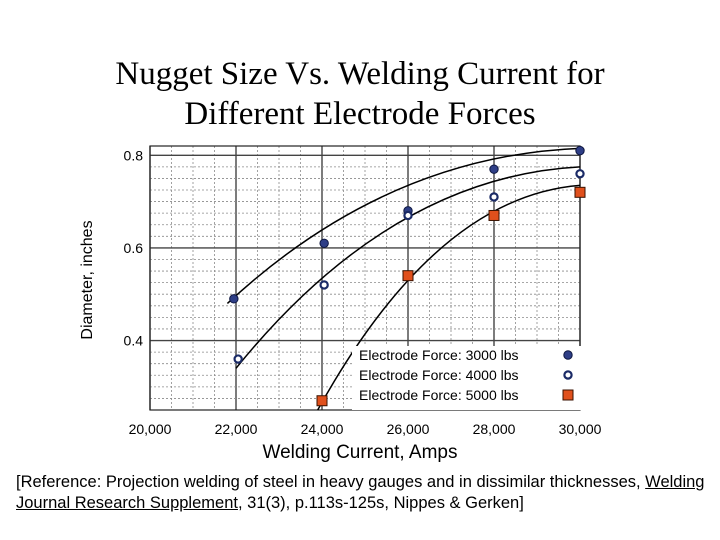 The image size is (720, 540). Describe the element at coordinates (359, 452) in the screenshot. I see `x-axis-label: Welding Current, Amps` at that location.